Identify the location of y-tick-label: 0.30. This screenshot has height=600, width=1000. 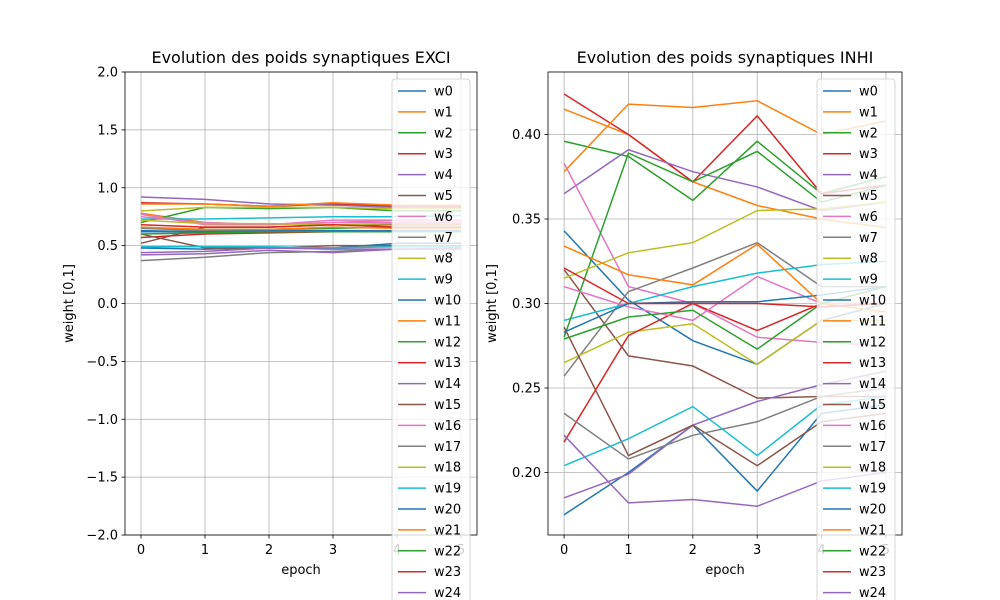
(526, 304).